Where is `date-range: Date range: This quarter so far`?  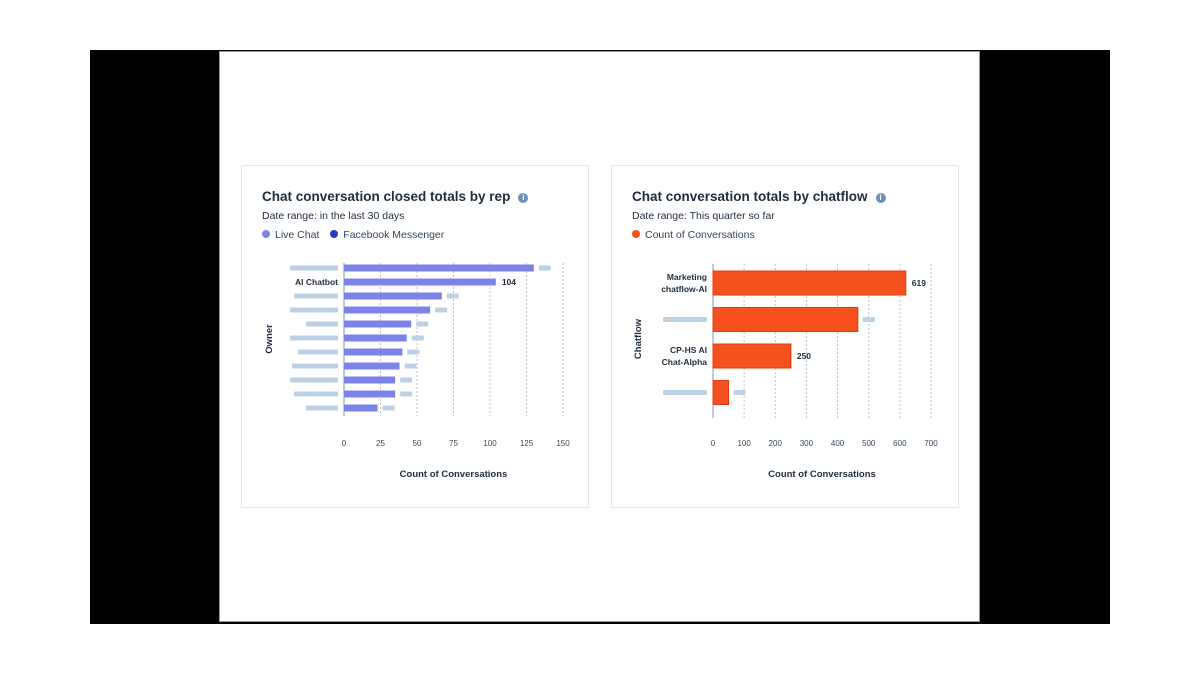 date-range: Date range: This quarter so far is located at coordinates (703, 216).